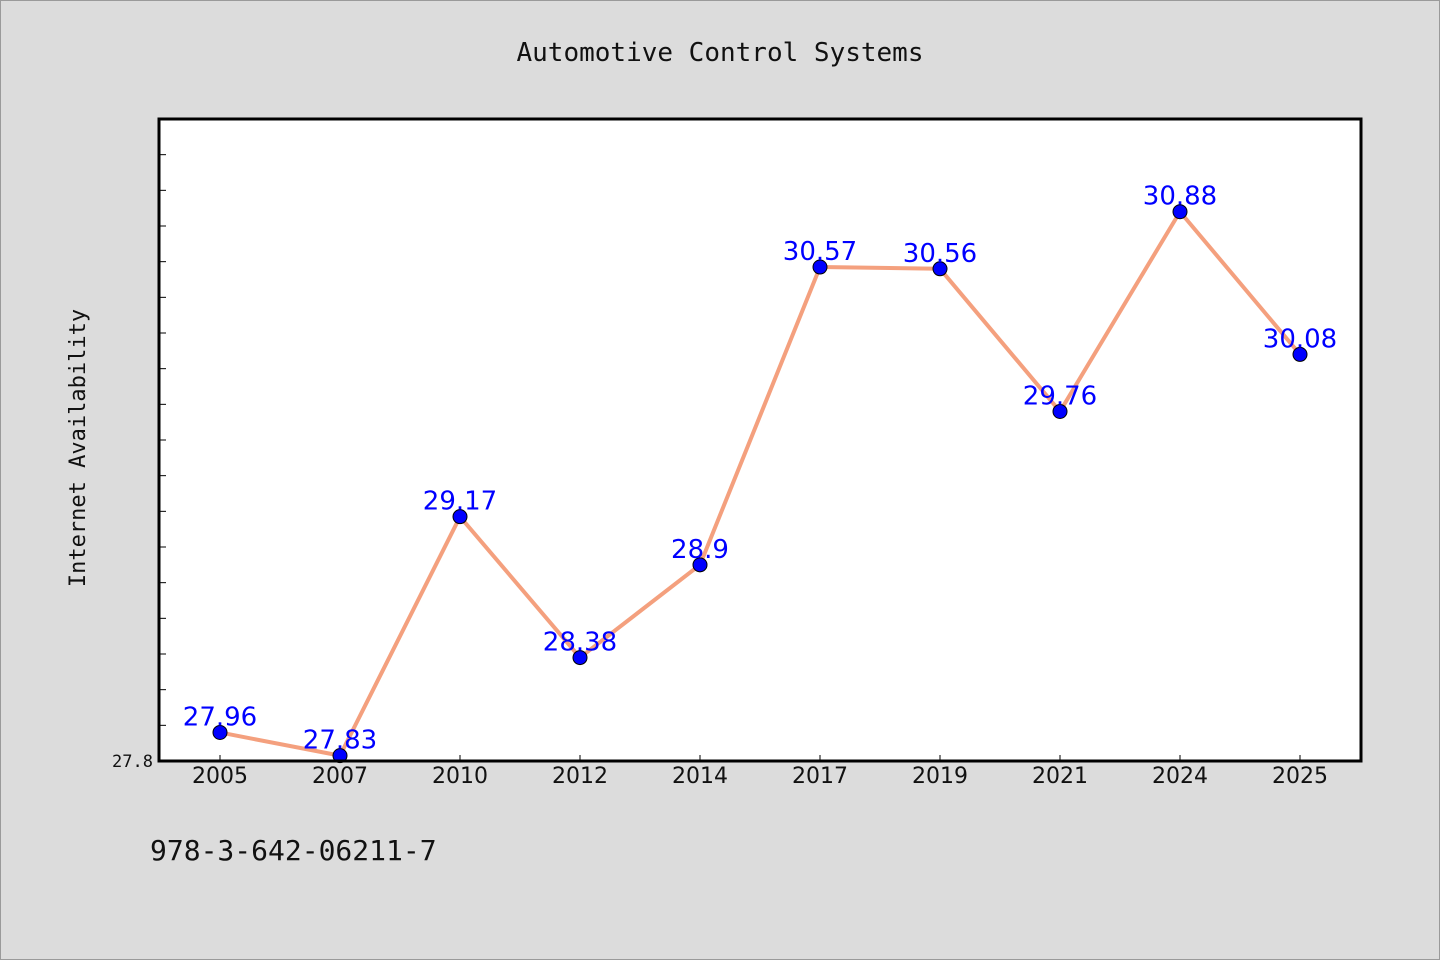  Describe the element at coordinates (1180, 776) in the screenshot. I see `x-tick-label: 2024` at that location.